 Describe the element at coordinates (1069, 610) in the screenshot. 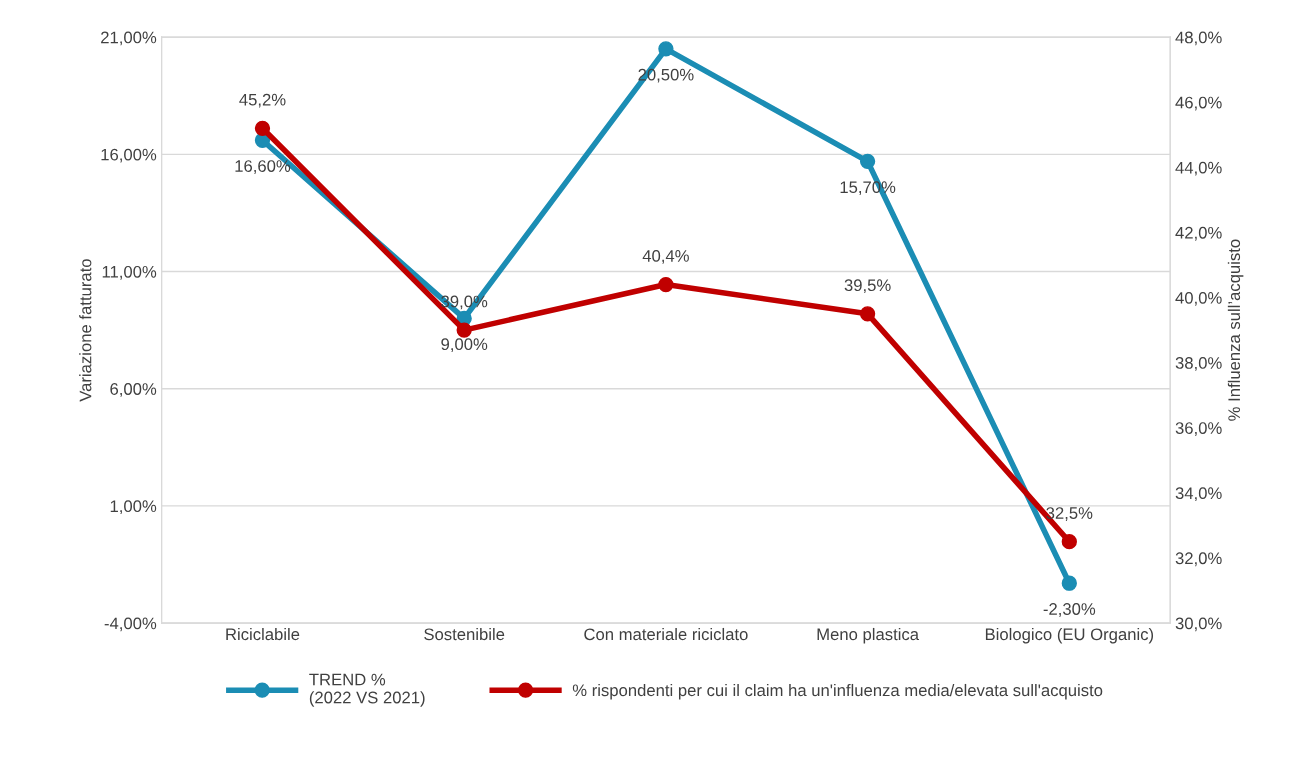

I see `data-label: -2,30%` at that location.